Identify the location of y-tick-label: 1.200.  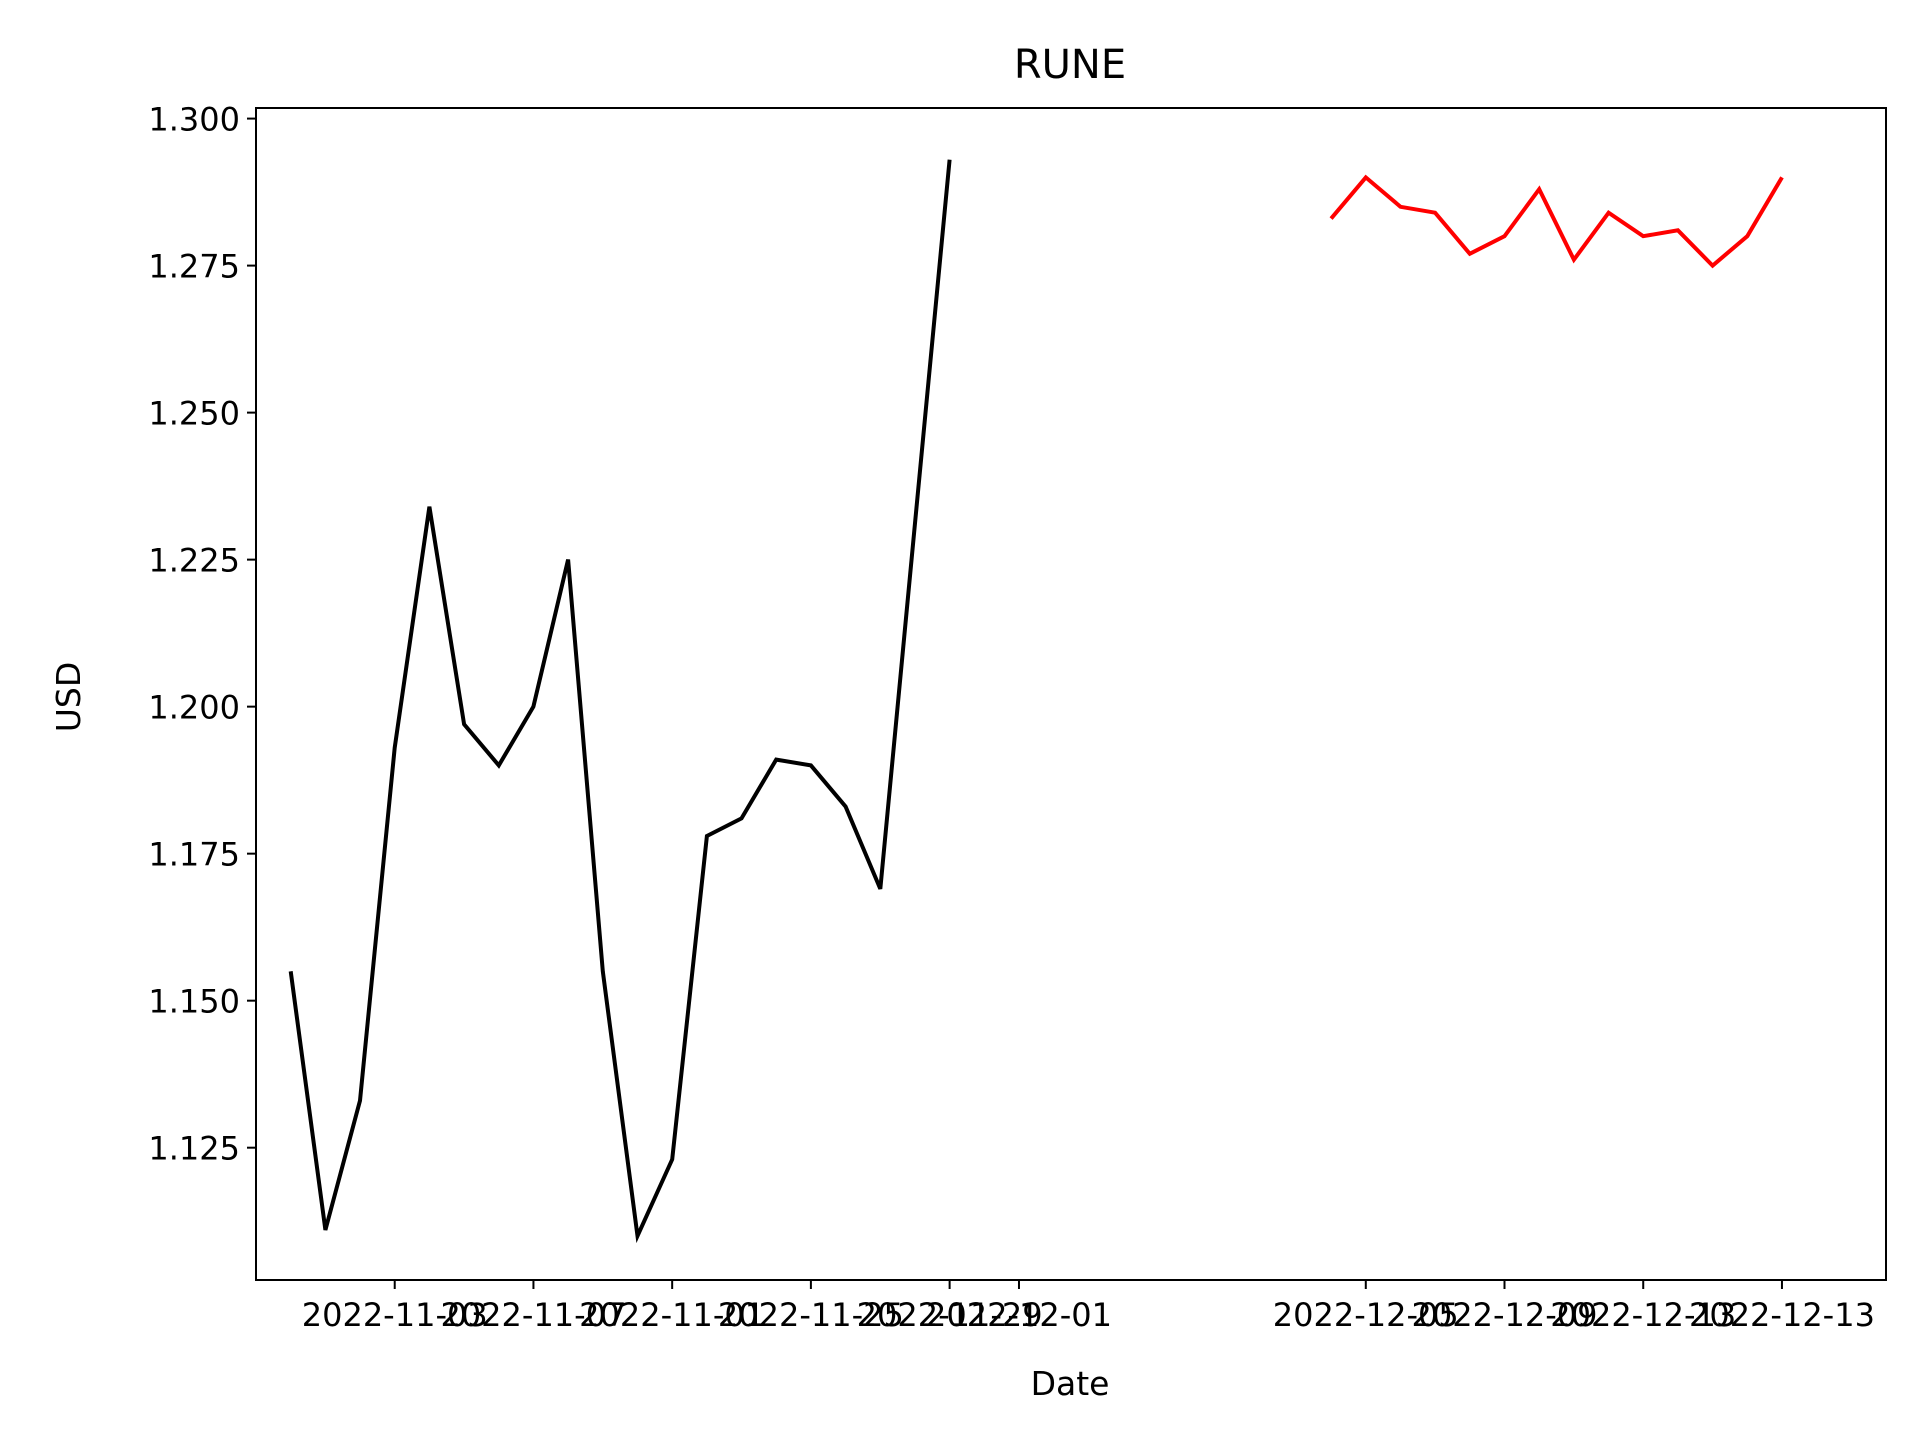
(194, 708).